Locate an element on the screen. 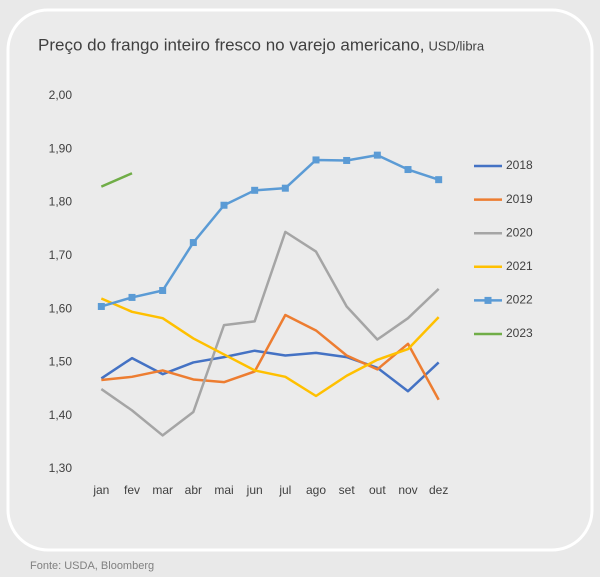 Image resolution: width=600 pixels, height=577 pixels. y-tick-label: 1,60 is located at coordinates (61, 308).